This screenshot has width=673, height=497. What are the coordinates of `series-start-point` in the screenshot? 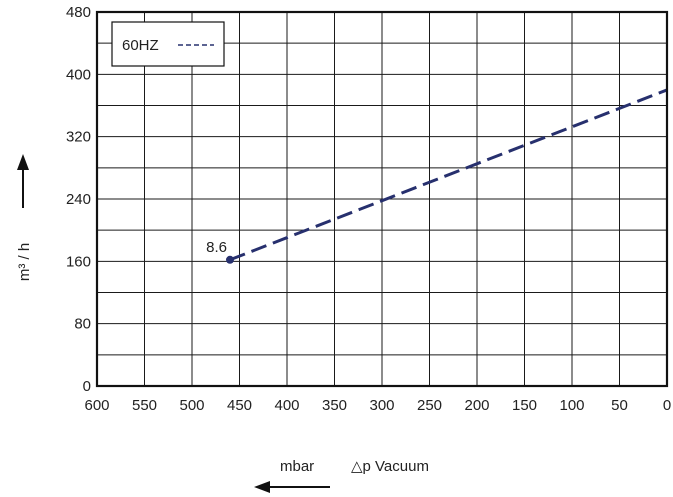 It's located at (230, 259).